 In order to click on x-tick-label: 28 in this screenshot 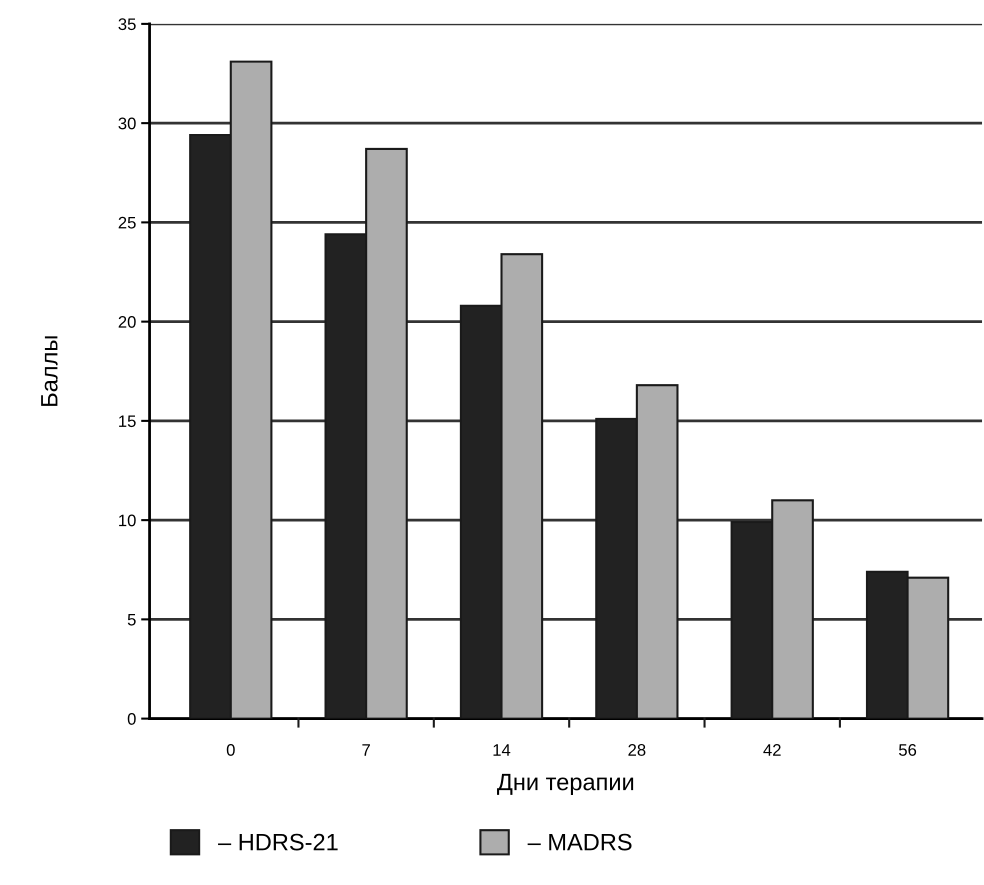, I will do `click(637, 750)`.